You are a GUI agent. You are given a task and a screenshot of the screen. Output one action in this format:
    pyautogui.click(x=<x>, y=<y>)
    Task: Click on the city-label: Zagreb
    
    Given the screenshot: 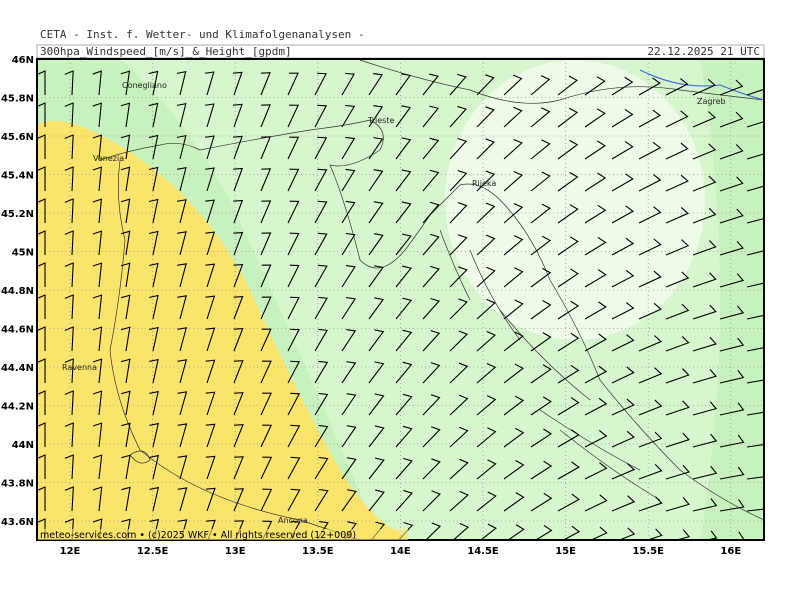 What is the action you would take?
    pyautogui.click(x=711, y=101)
    